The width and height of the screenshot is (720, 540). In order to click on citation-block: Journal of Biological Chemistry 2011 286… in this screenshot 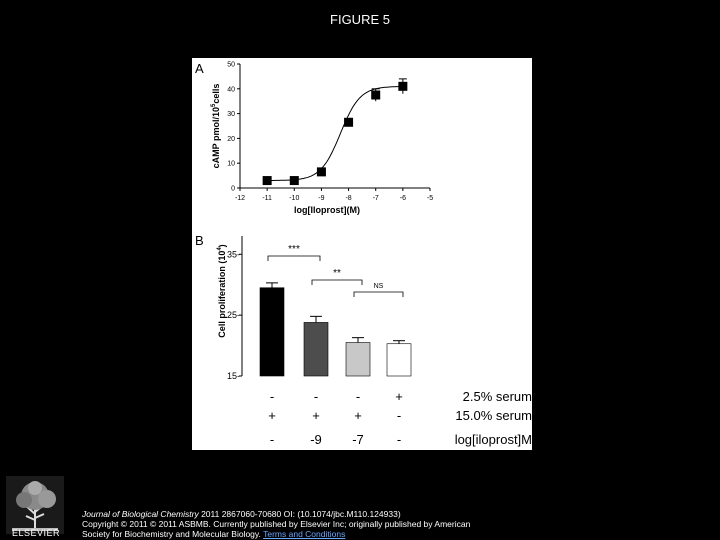, I will do `click(397, 524)`.